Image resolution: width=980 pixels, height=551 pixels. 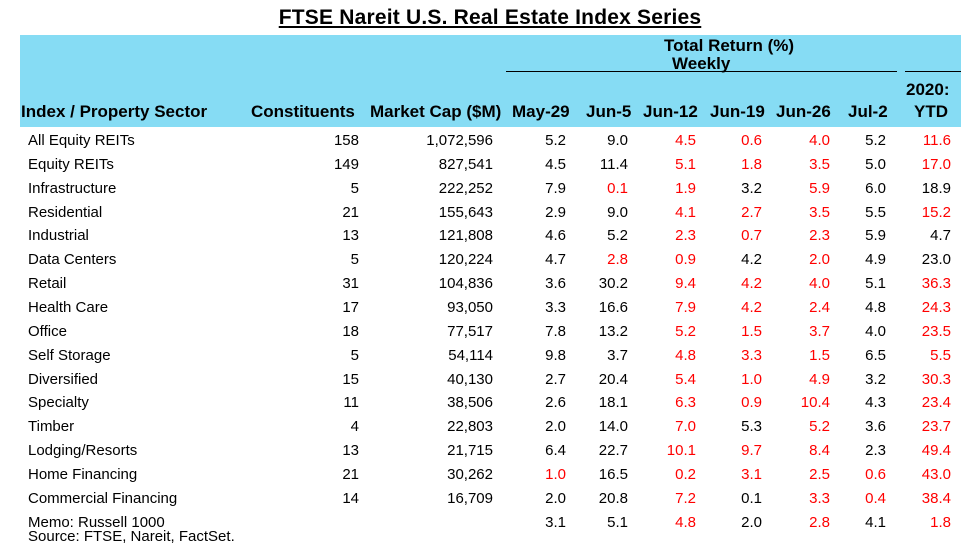 What do you see at coordinates (875, 355) in the screenshot?
I see `row-weekly-return: 6.5` at bounding box center [875, 355].